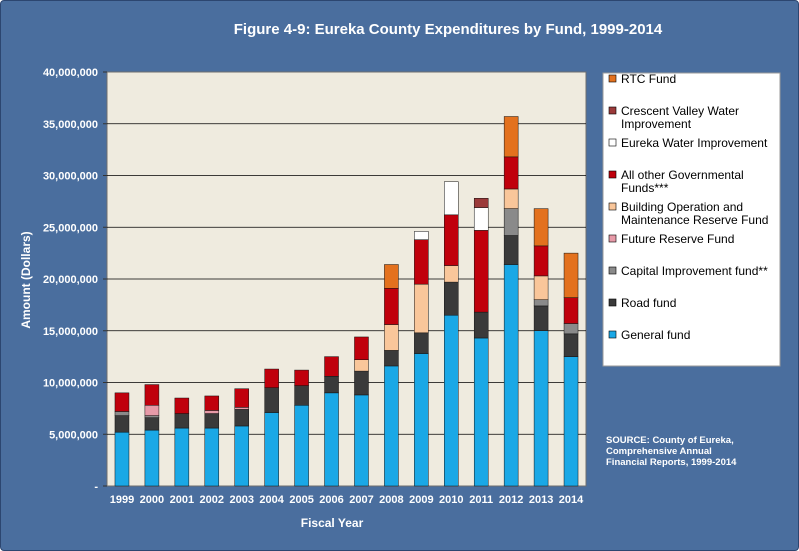  What do you see at coordinates (241, 500) in the screenshot?
I see `x-tick-label: 2003` at bounding box center [241, 500].